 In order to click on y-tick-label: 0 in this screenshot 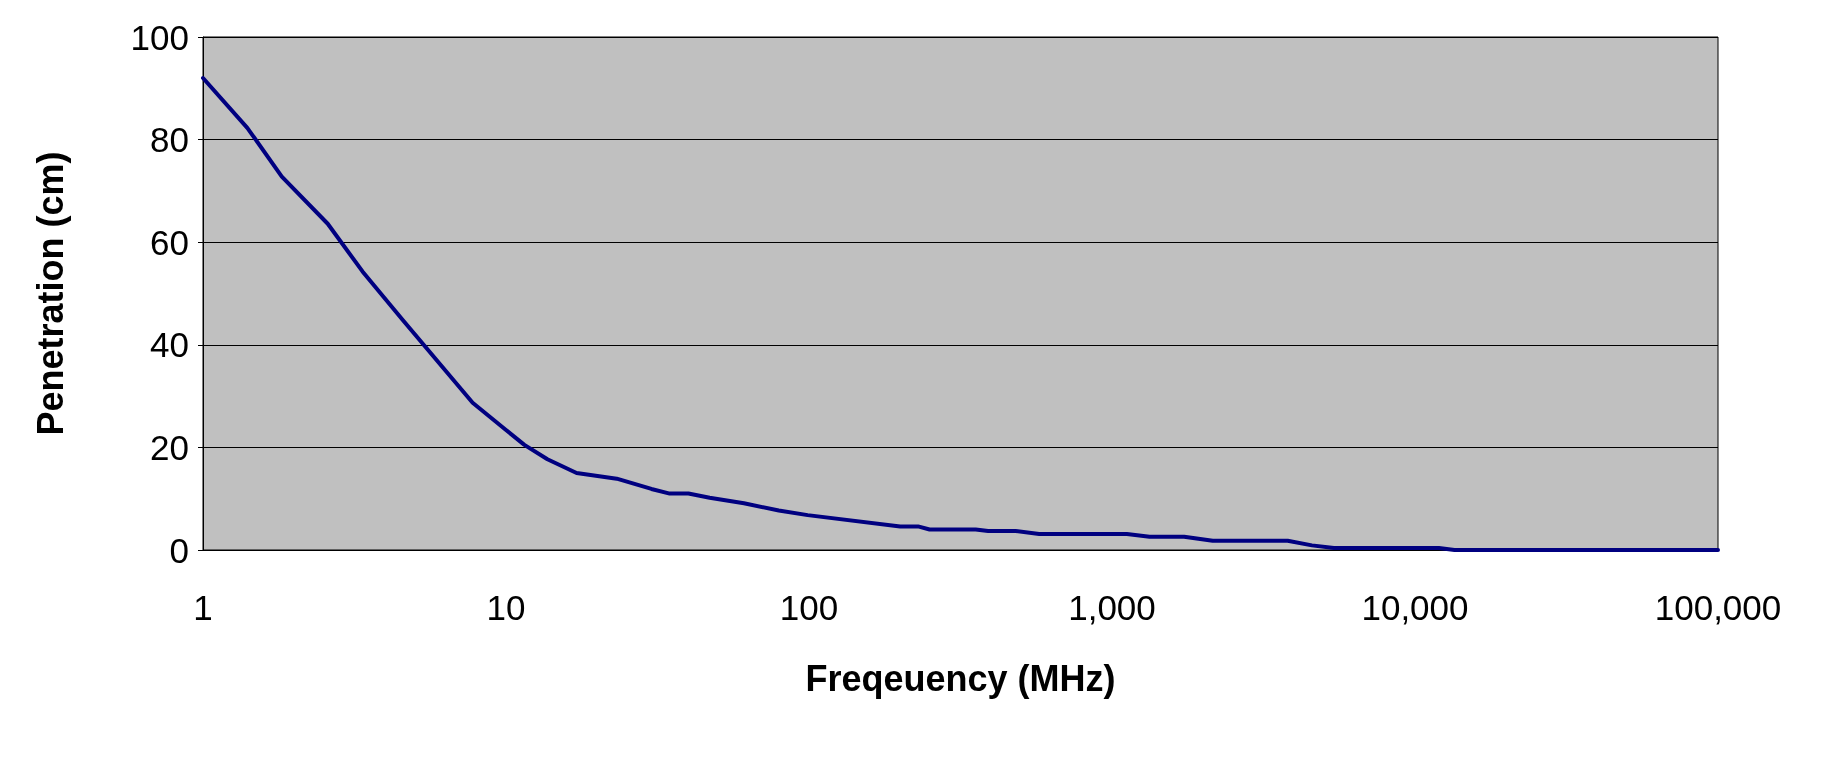, I will do `click(179, 550)`.